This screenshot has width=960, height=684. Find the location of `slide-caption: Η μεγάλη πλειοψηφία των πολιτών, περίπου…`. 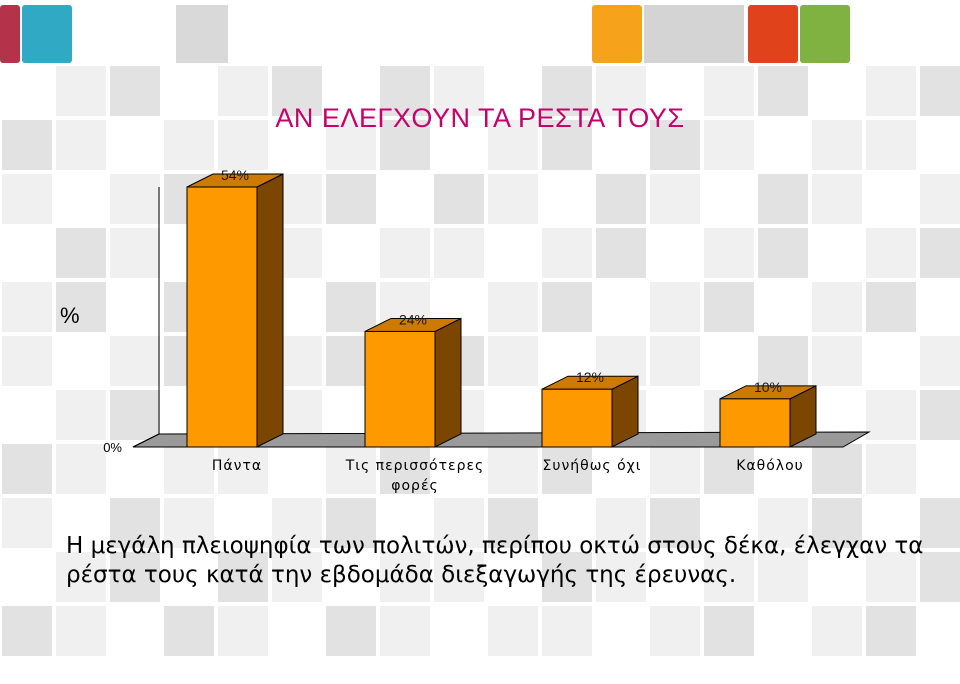

slide-caption: Η μεγάλη πλειοψηφία των πολιτών, περίπου… is located at coordinates (495, 560).